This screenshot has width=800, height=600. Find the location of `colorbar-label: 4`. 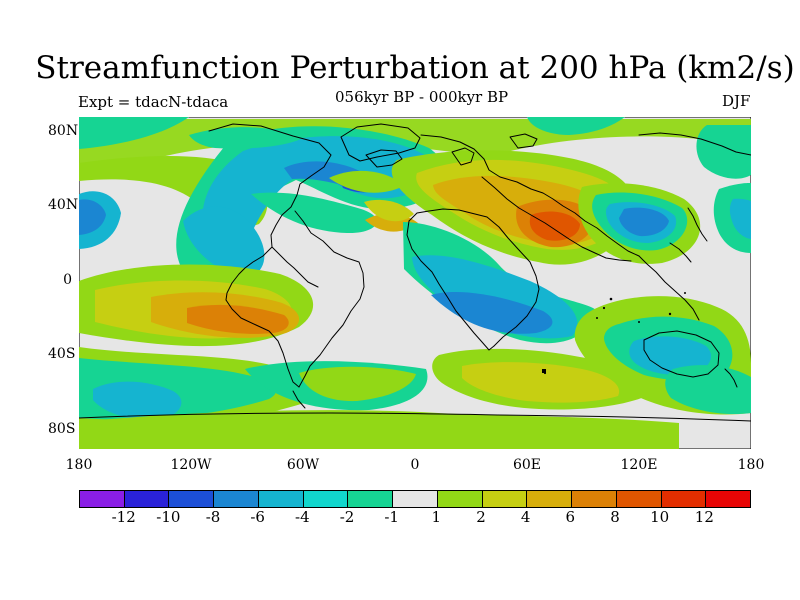

colorbar-label: 4 is located at coordinates (525, 517).